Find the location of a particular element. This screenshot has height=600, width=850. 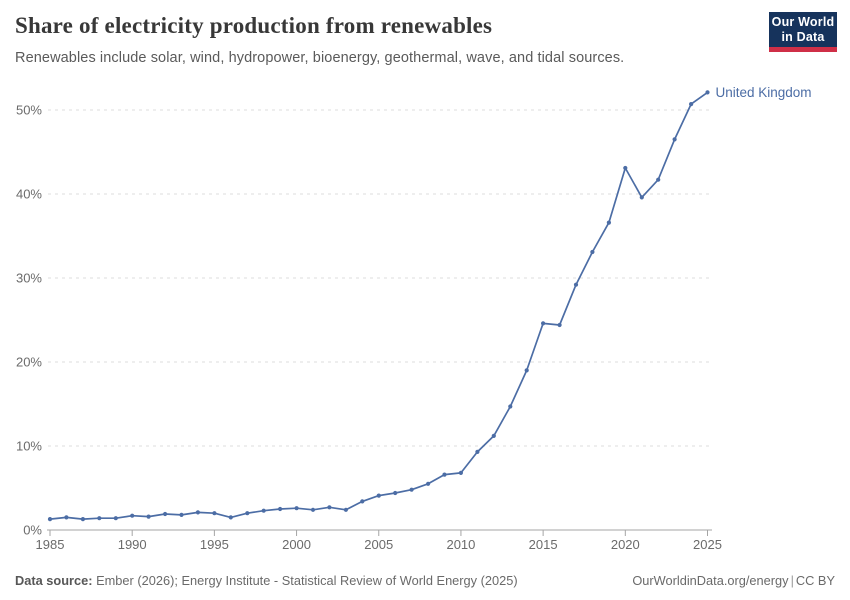

owid-url-link: OurWorldinData.org/energy is located at coordinates (710, 580).